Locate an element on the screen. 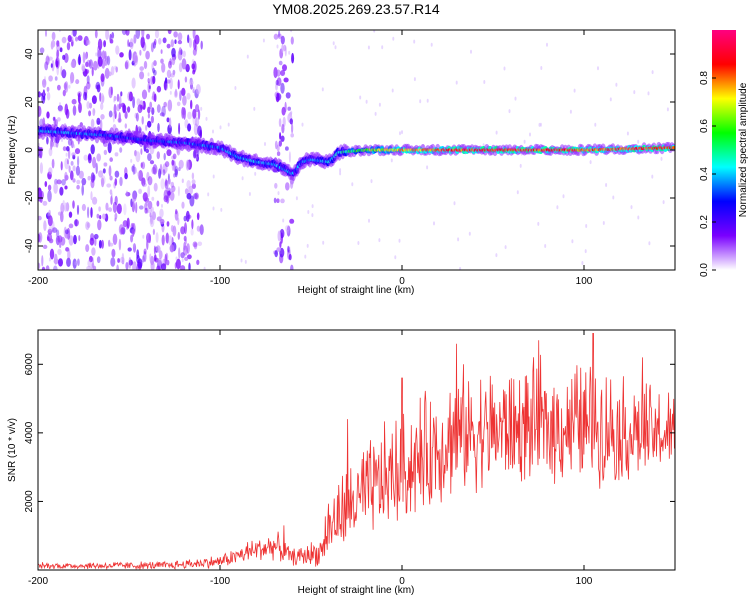 The height and width of the screenshot is (600, 750). y-tick-label: -20 is located at coordinates (29, 197).